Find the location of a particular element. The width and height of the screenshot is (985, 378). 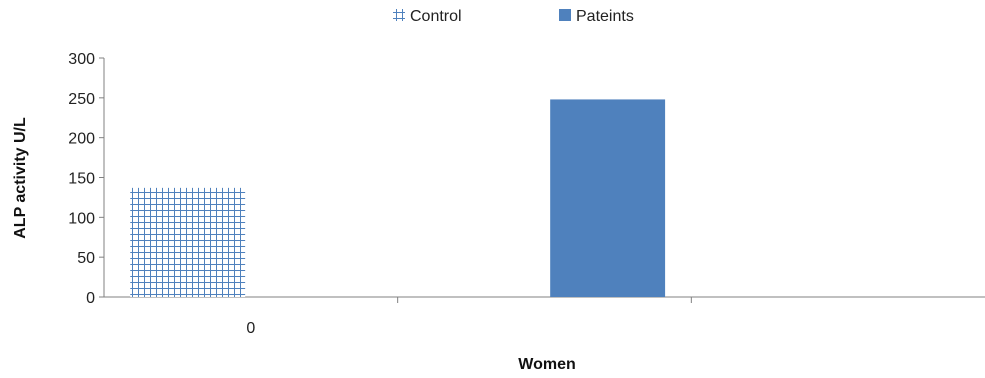

legend-label-control: Control is located at coordinates (436, 16).